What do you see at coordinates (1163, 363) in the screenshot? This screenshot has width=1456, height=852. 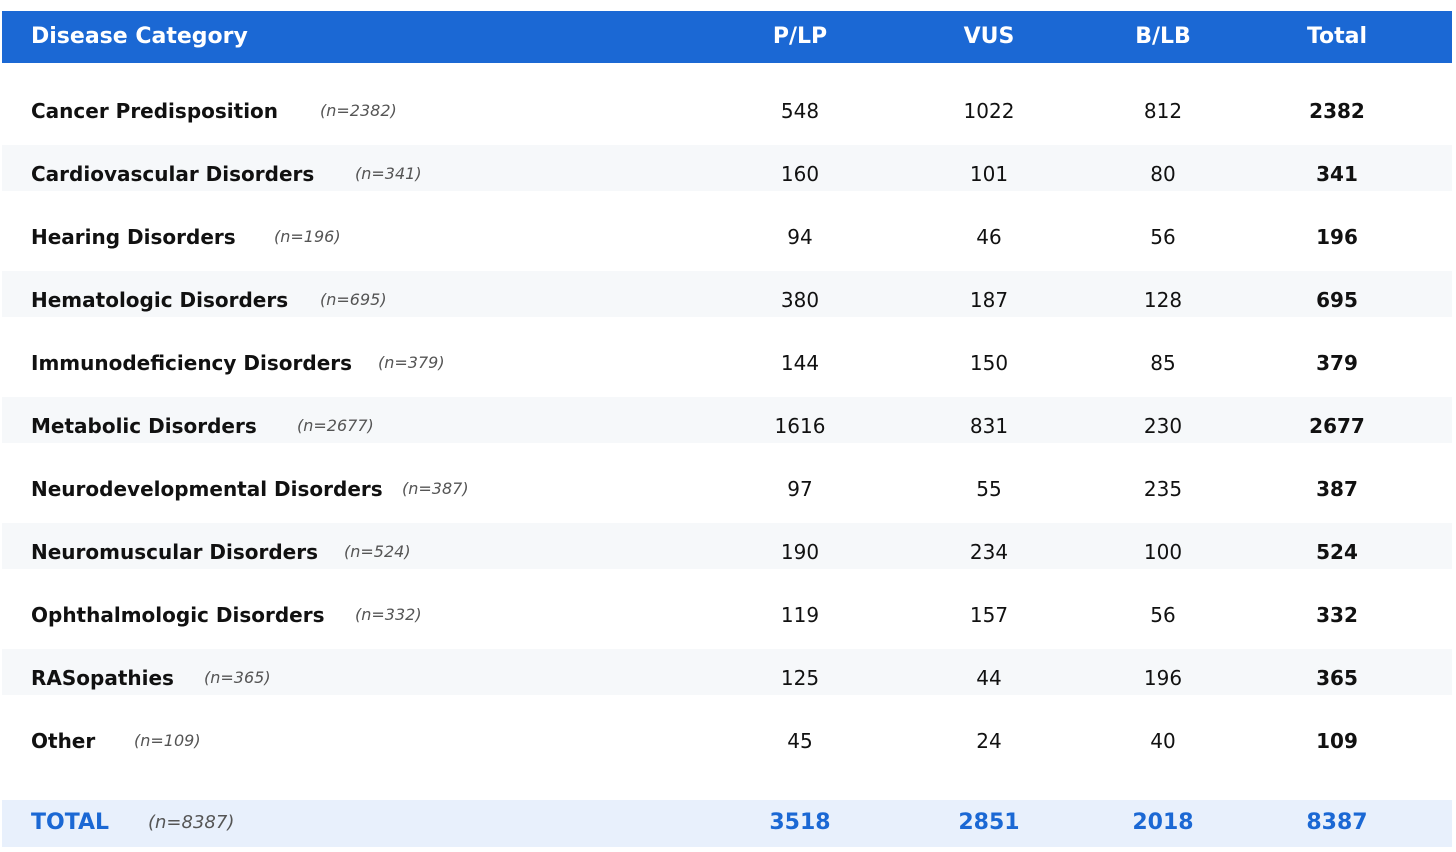 I see `cell-blb: 85` at bounding box center [1163, 363].